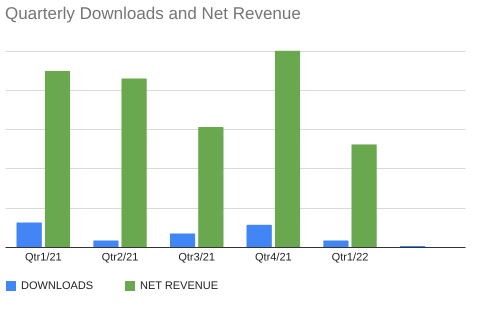  What do you see at coordinates (43, 258) in the screenshot?
I see `x-tick-label: Qtr1/21` at bounding box center [43, 258].